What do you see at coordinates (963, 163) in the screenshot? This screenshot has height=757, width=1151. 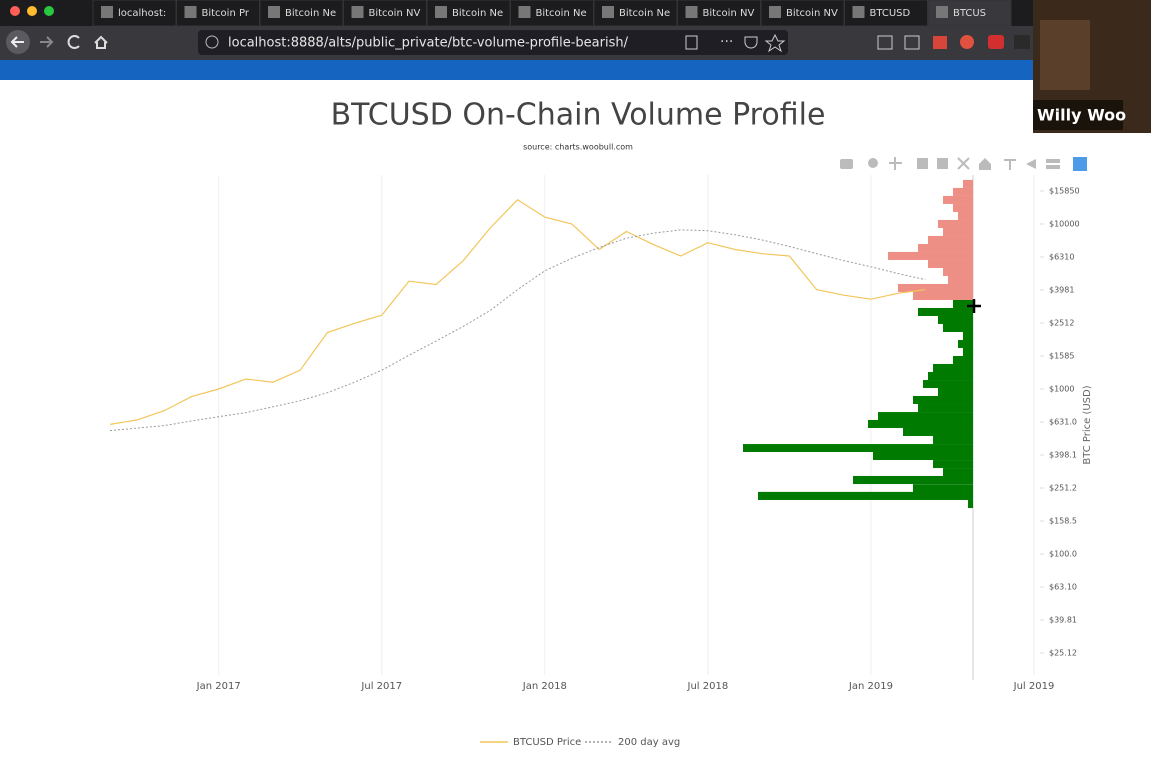 I see `autoscale-button` at bounding box center [963, 163].